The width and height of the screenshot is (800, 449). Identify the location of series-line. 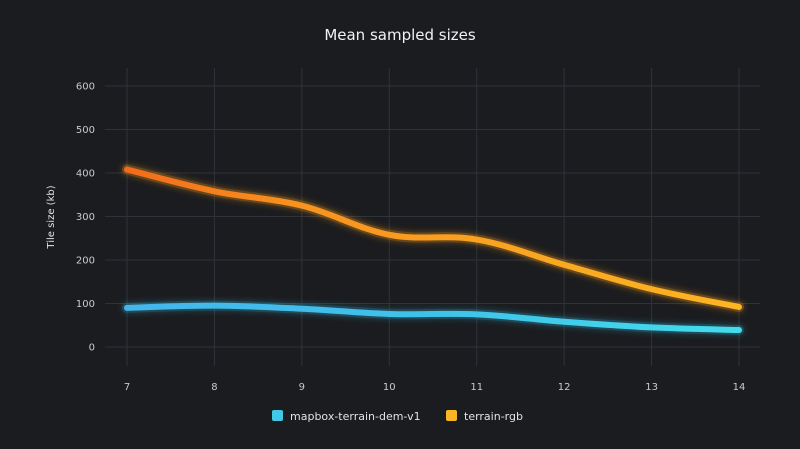
(433, 318).